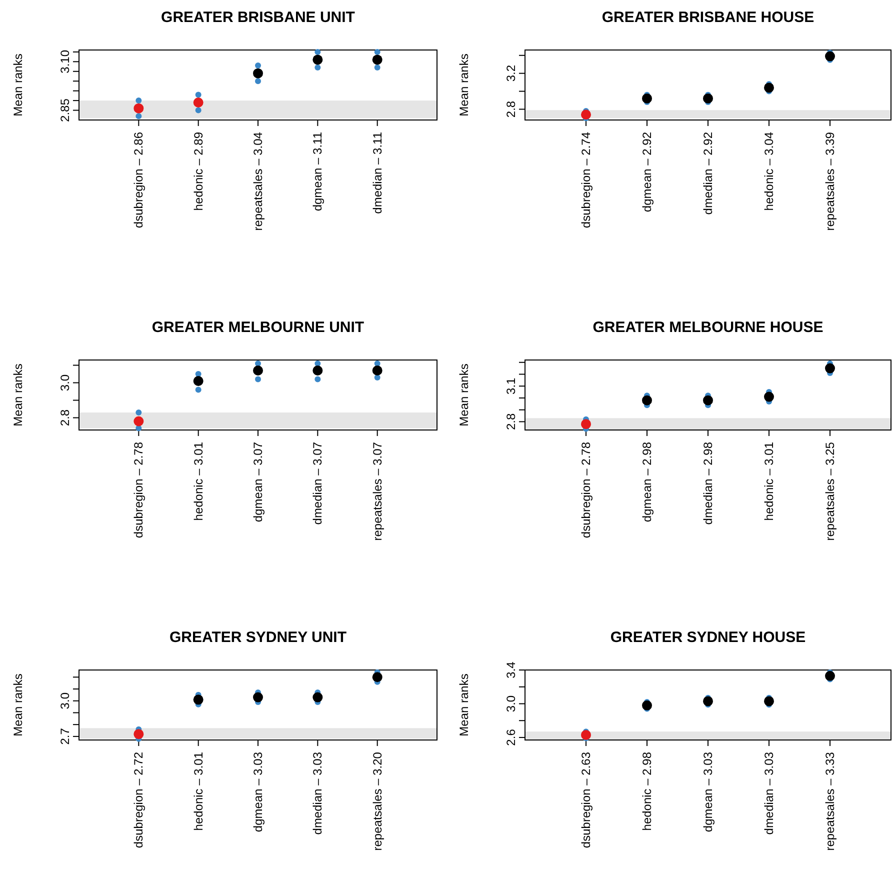  I want to click on x-tick-label: dmedian – 3.07, so click(317, 483).